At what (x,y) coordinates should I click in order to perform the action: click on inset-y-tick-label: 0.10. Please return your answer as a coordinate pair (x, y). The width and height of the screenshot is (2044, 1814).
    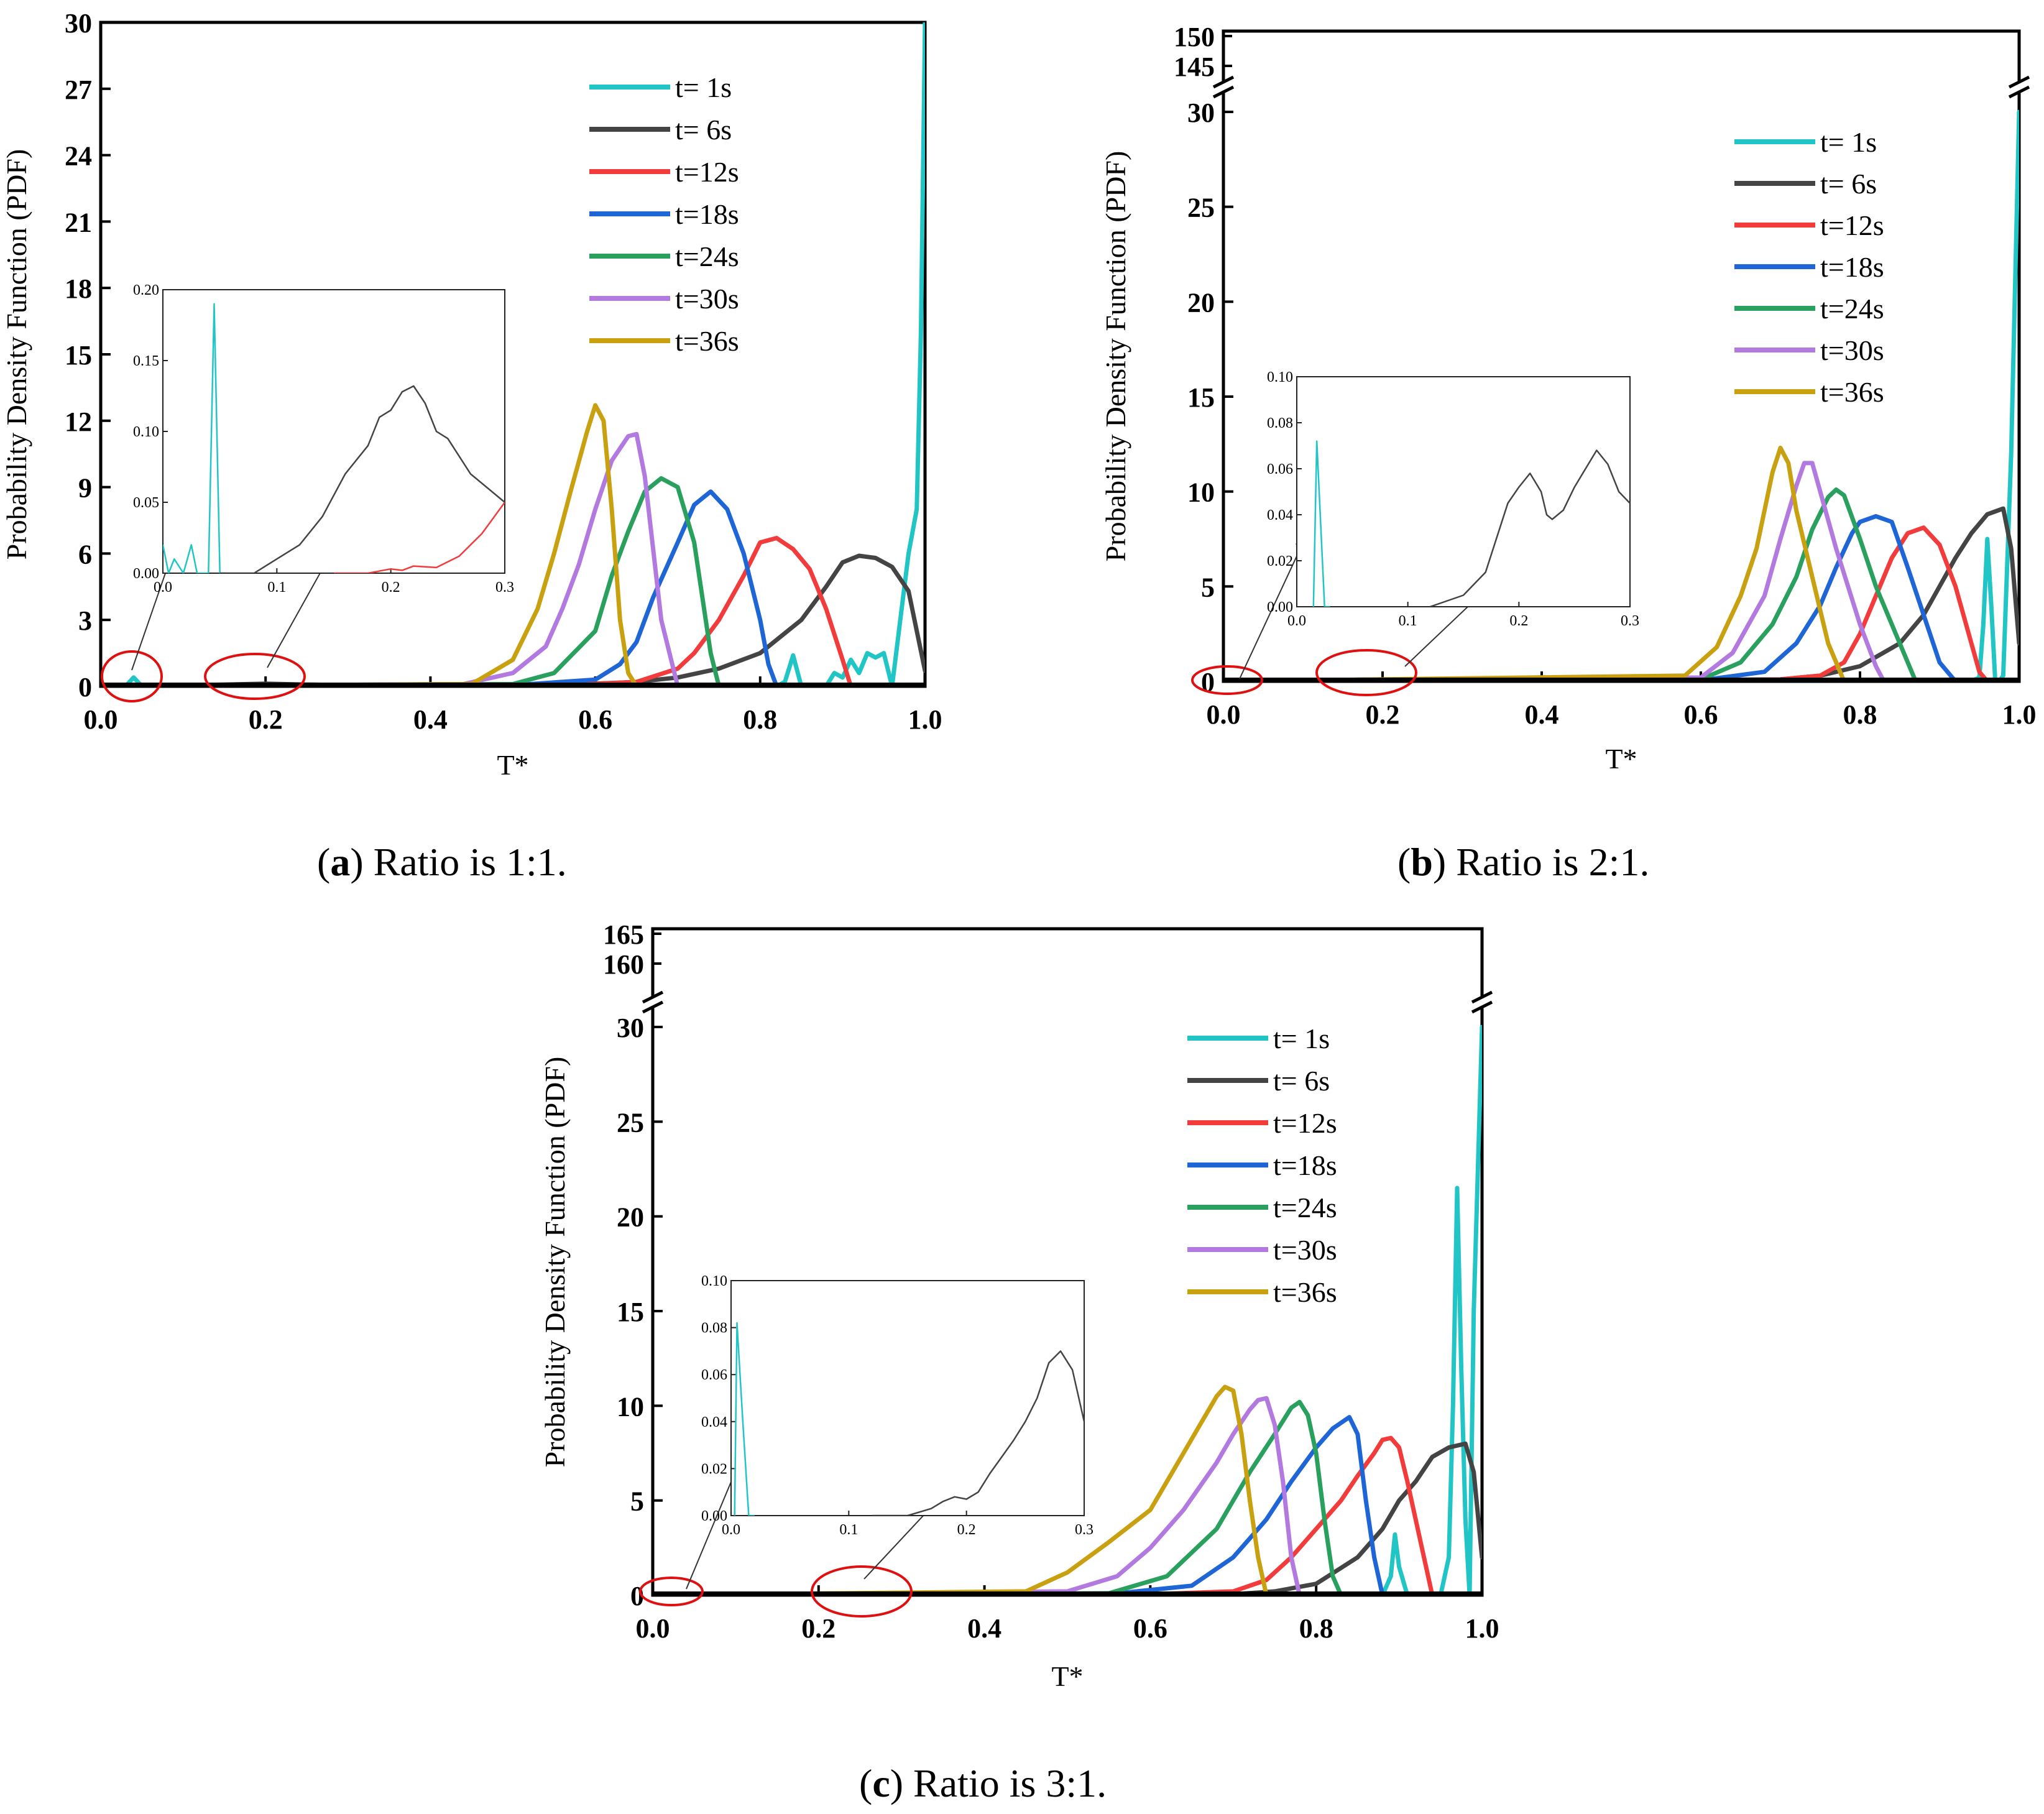
    Looking at the image, I should click on (146, 432).